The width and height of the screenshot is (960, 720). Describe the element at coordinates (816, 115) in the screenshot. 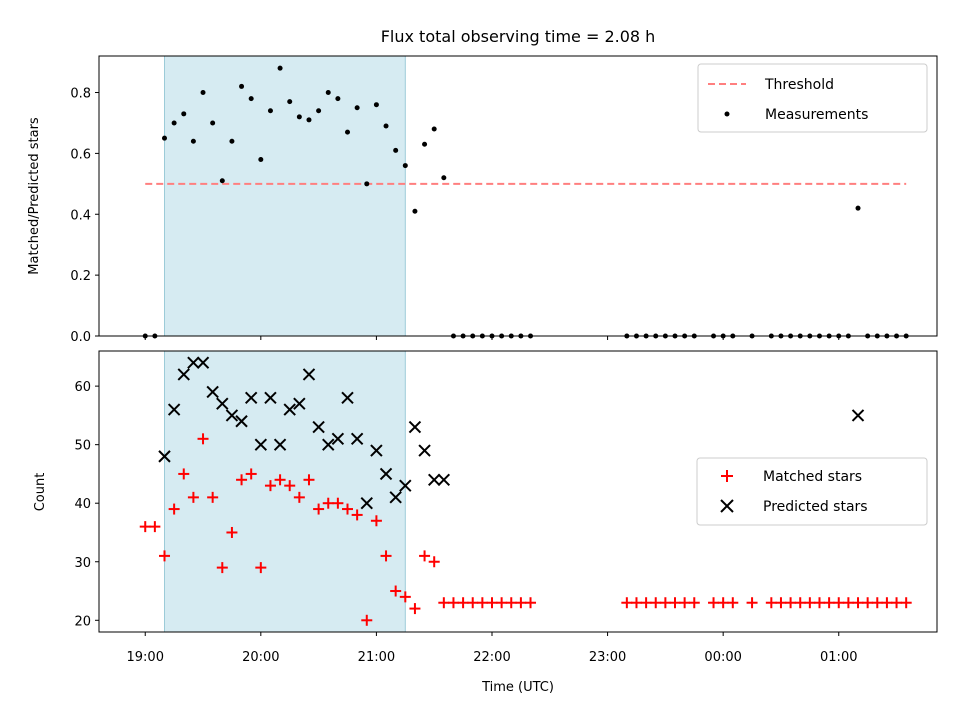

I see `legend-measurements-label: Measurements` at that location.